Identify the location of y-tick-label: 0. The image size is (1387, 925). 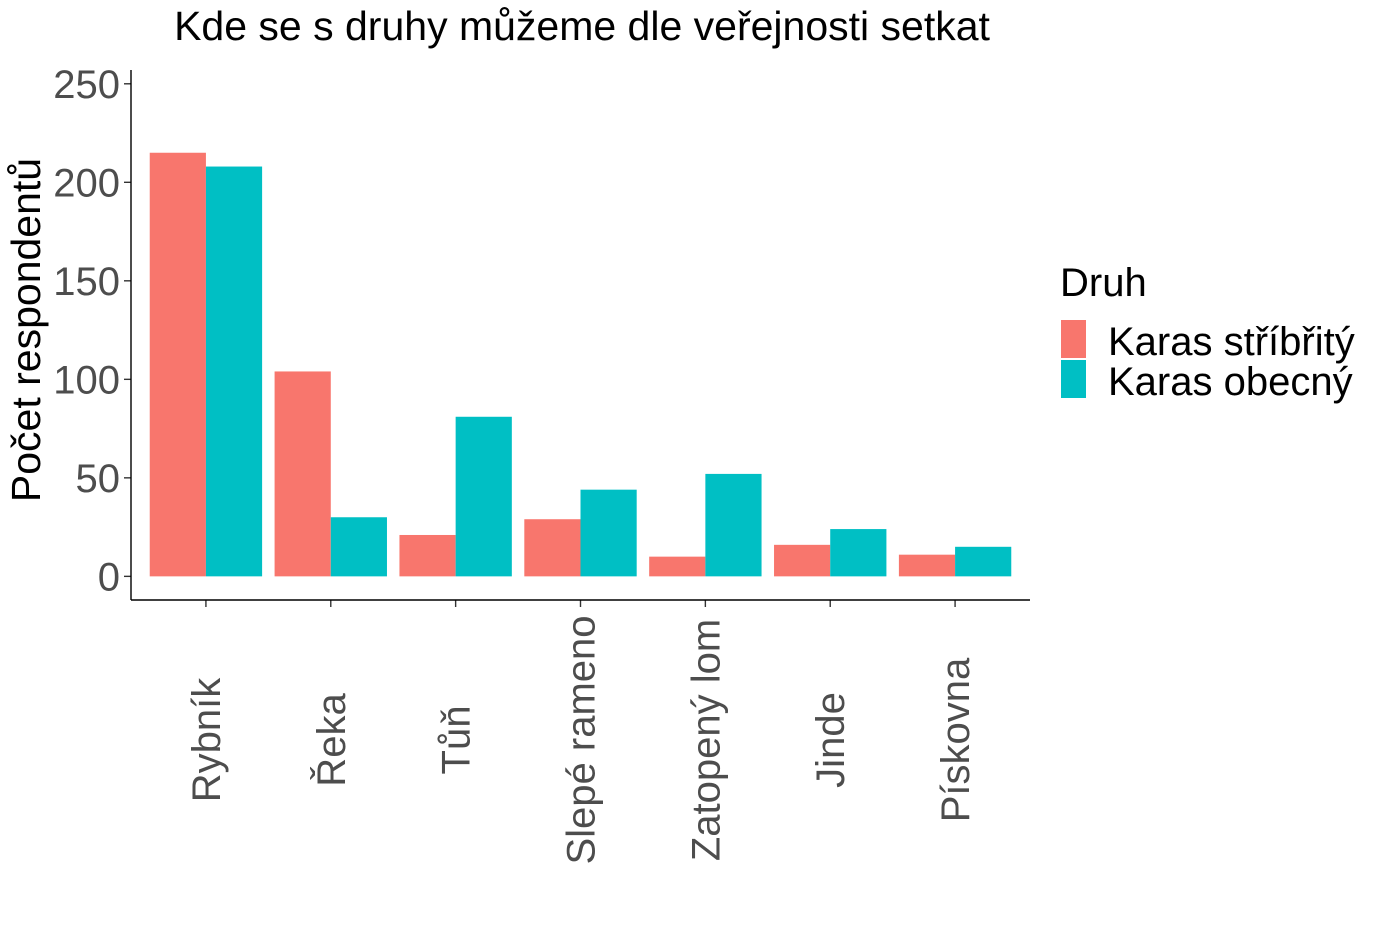
(109, 577).